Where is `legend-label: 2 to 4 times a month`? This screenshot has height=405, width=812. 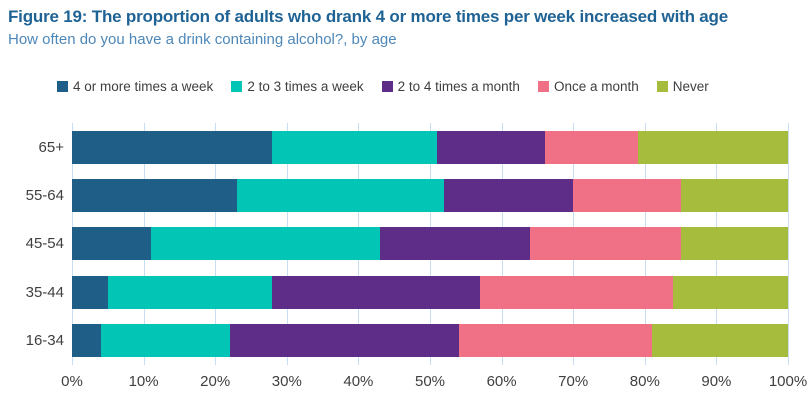 legend-label: 2 to 4 times a month is located at coordinates (458, 86).